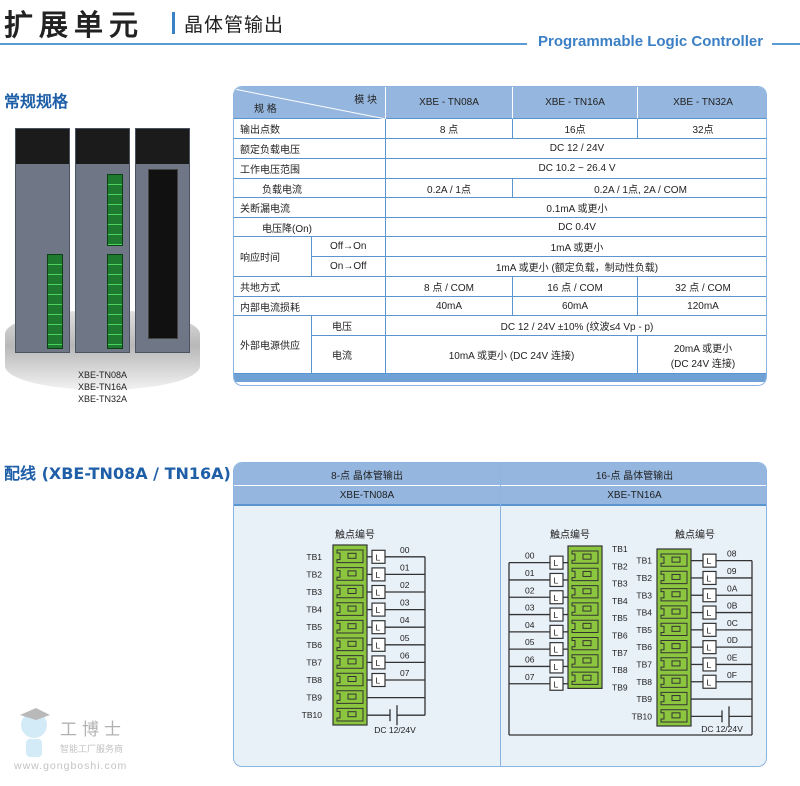  Describe the element at coordinates (314, 592) in the screenshot. I see `tb-label: TB3` at that location.